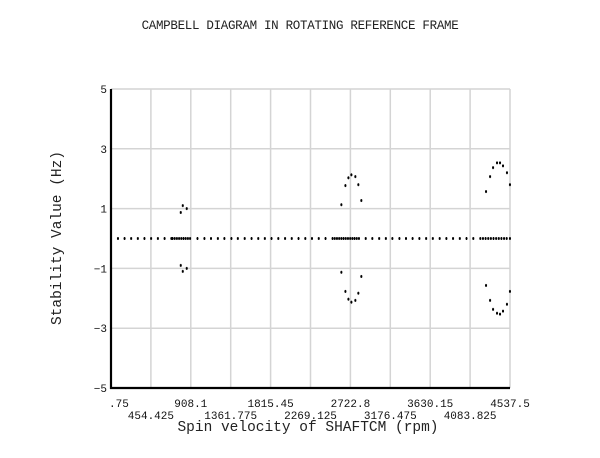 This screenshot has height=458, width=600. What do you see at coordinates (58, 238) in the screenshot?
I see `y-axis-label: Stability Value (Hz)` at bounding box center [58, 238].